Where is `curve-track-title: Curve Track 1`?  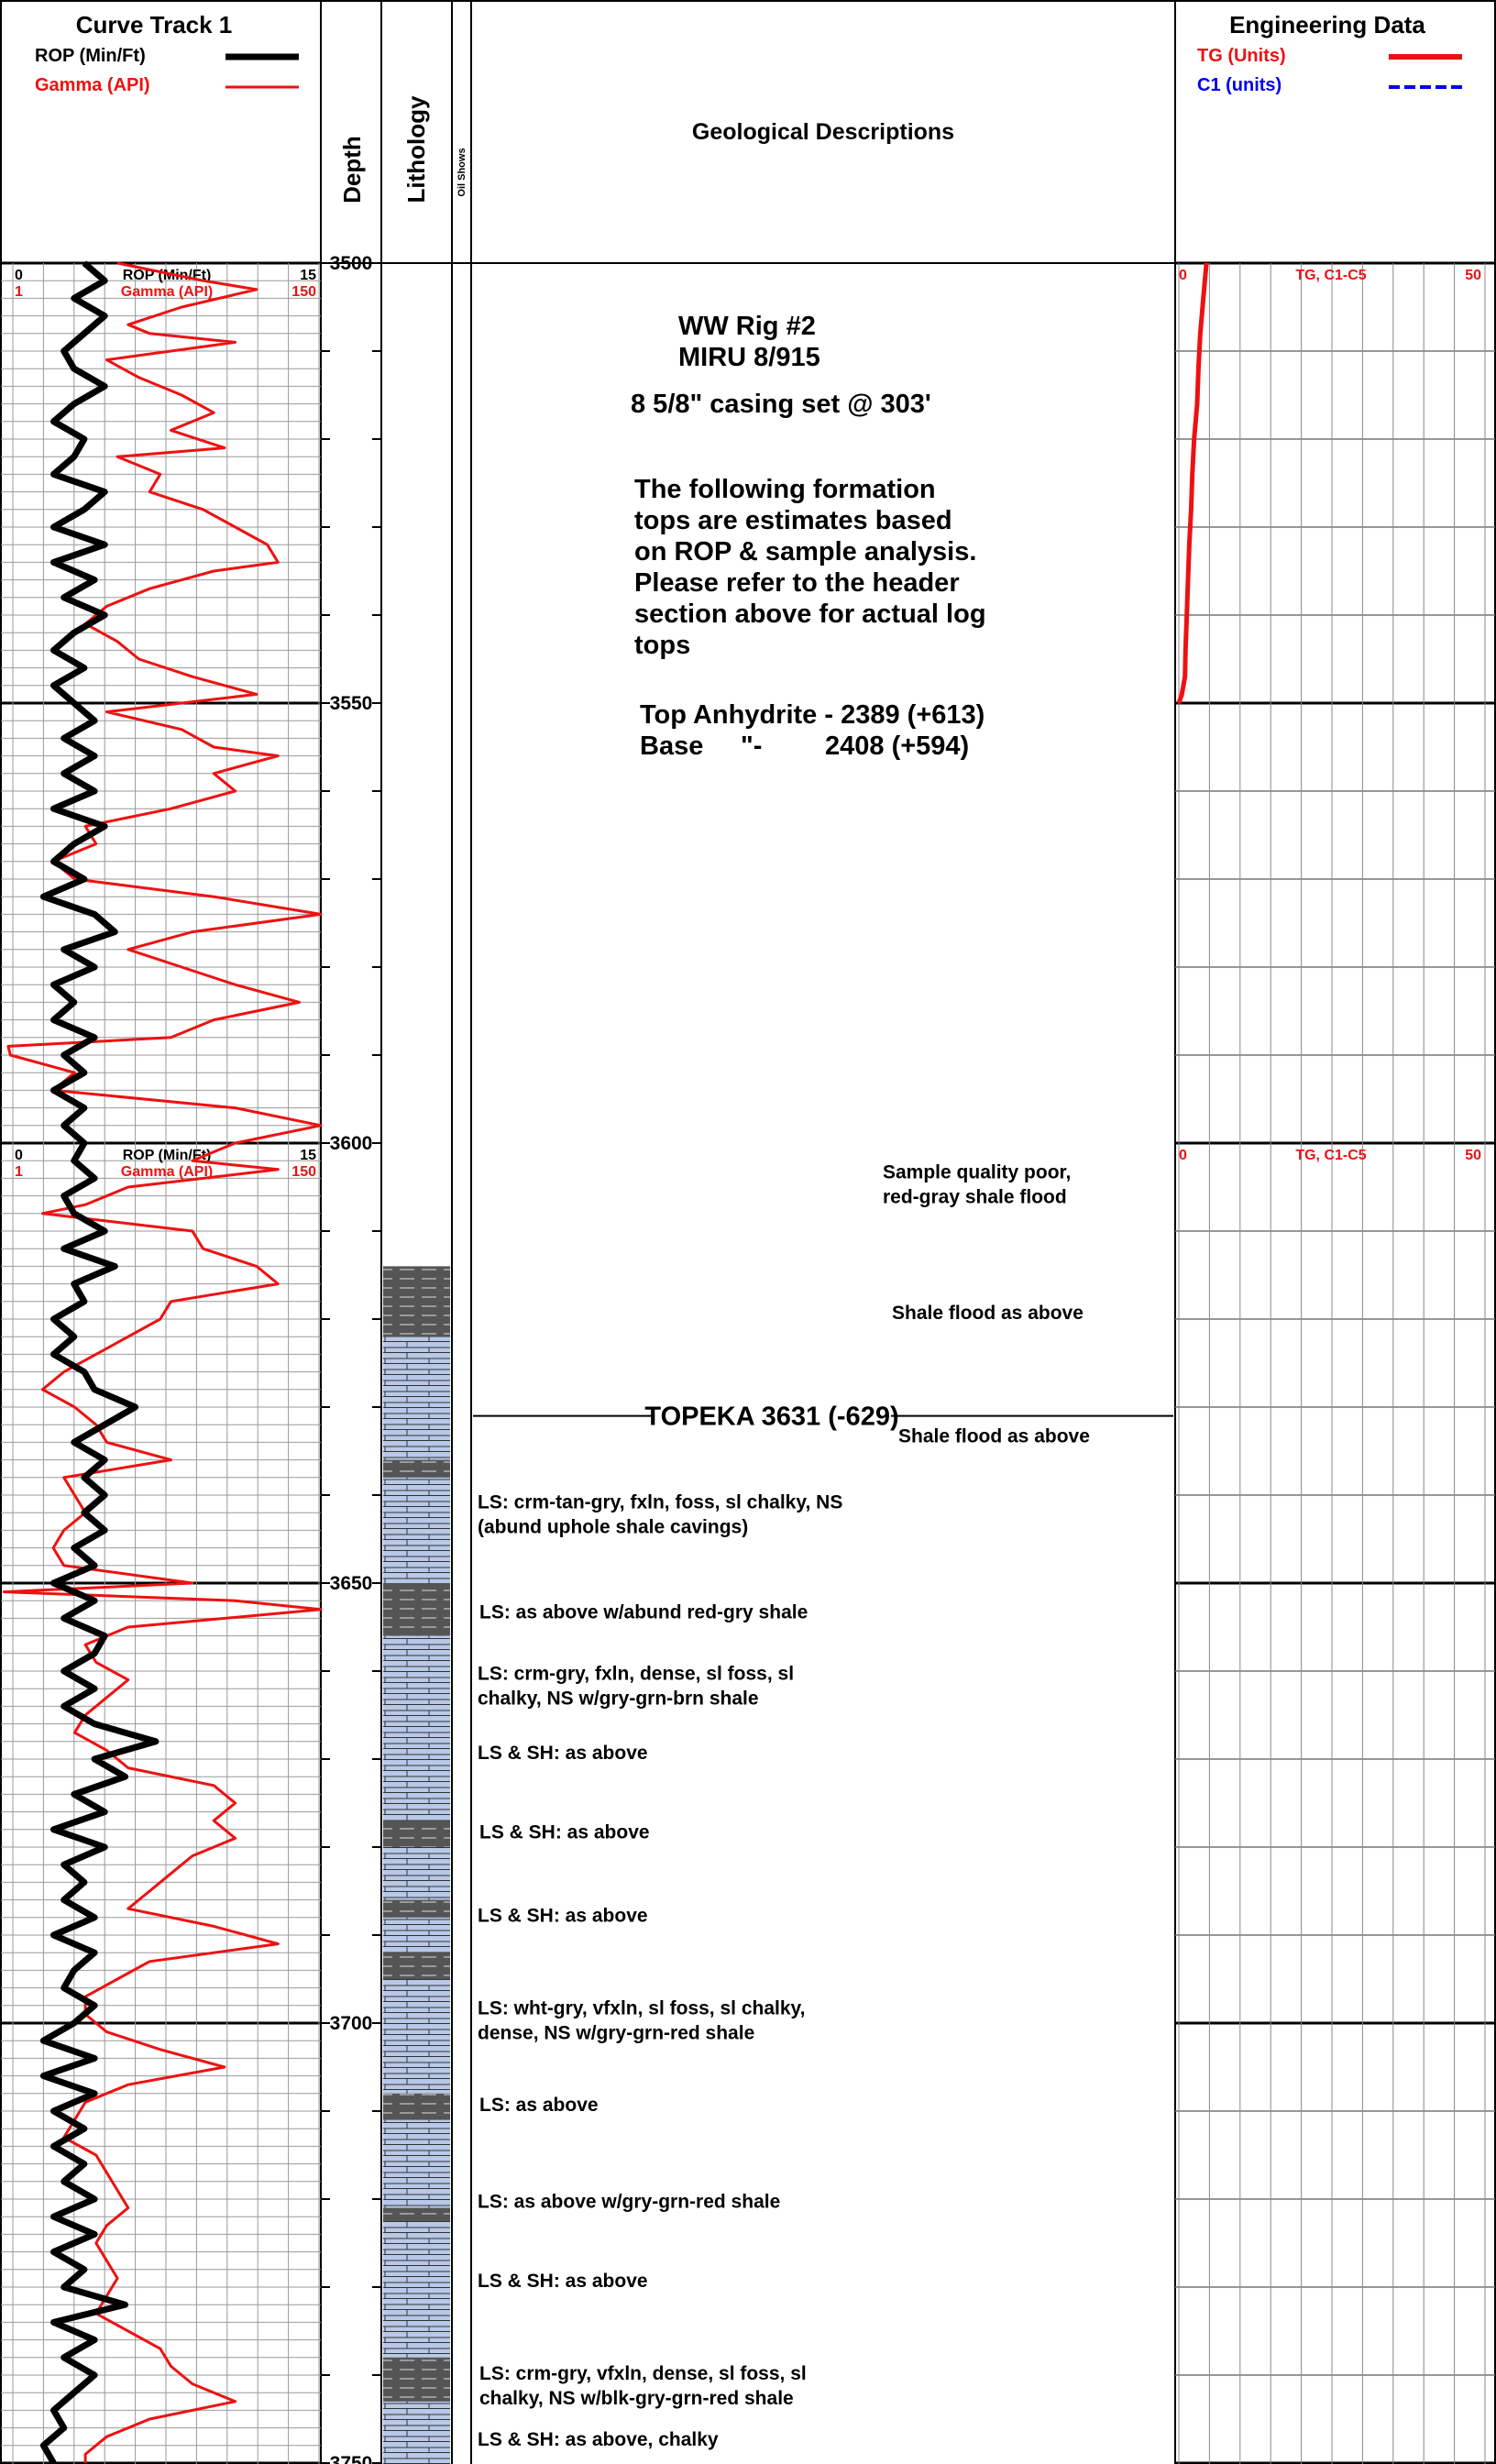 curve-track-title: Curve Track 1 is located at coordinates (154, 24).